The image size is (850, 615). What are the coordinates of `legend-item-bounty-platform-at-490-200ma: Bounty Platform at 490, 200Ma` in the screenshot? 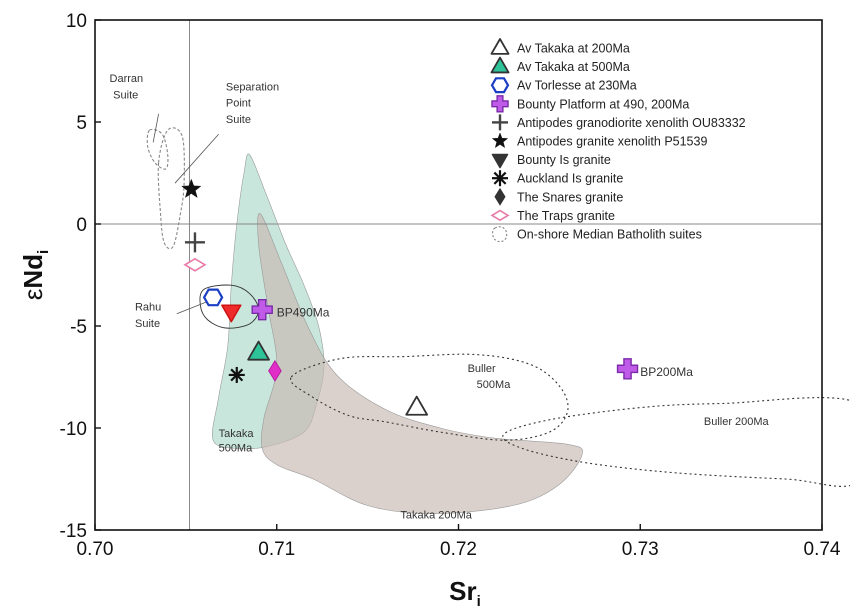 It's located at (590, 104).